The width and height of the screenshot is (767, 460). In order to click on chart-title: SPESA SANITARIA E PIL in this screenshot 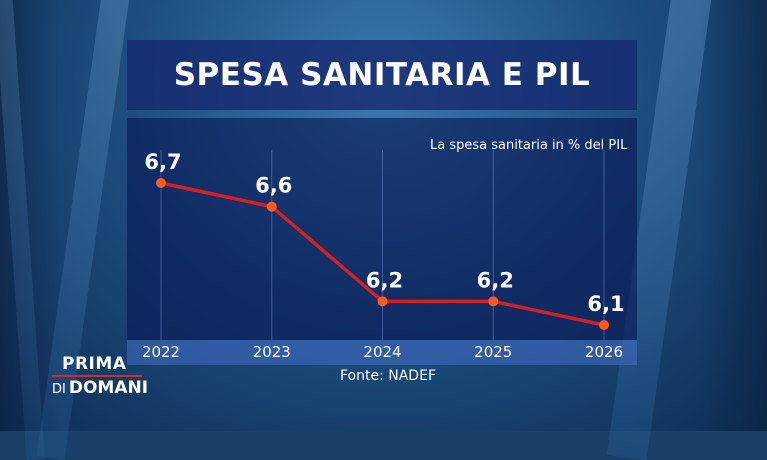, I will do `click(382, 75)`.